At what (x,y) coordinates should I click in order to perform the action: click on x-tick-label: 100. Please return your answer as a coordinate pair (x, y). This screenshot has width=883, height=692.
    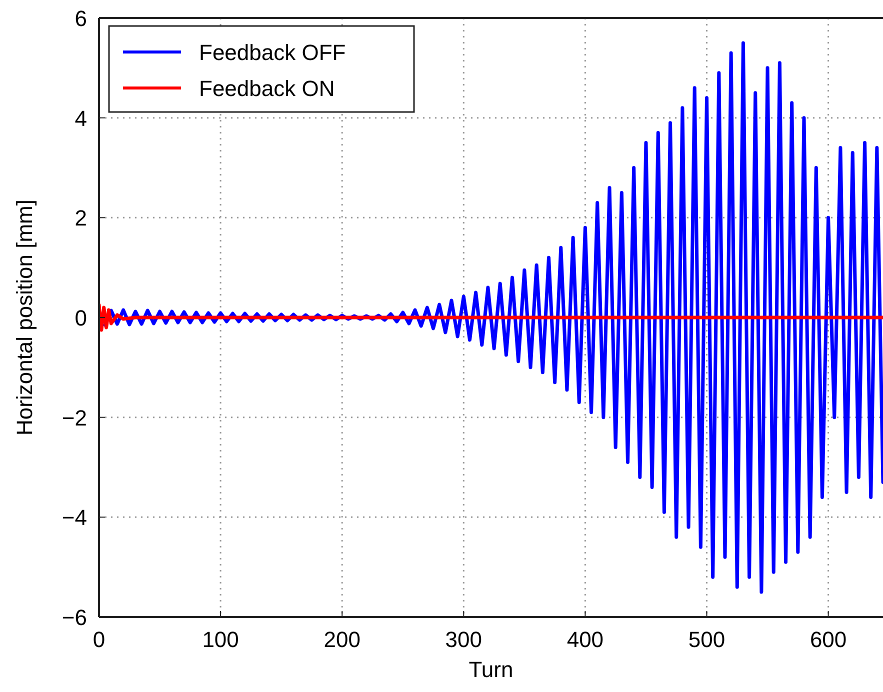
    Looking at the image, I should click on (220, 639).